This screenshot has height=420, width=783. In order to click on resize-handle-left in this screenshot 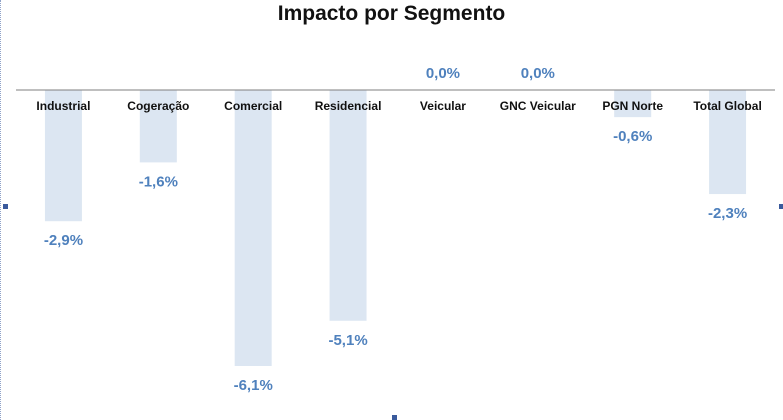, I will do `click(5, 206)`.